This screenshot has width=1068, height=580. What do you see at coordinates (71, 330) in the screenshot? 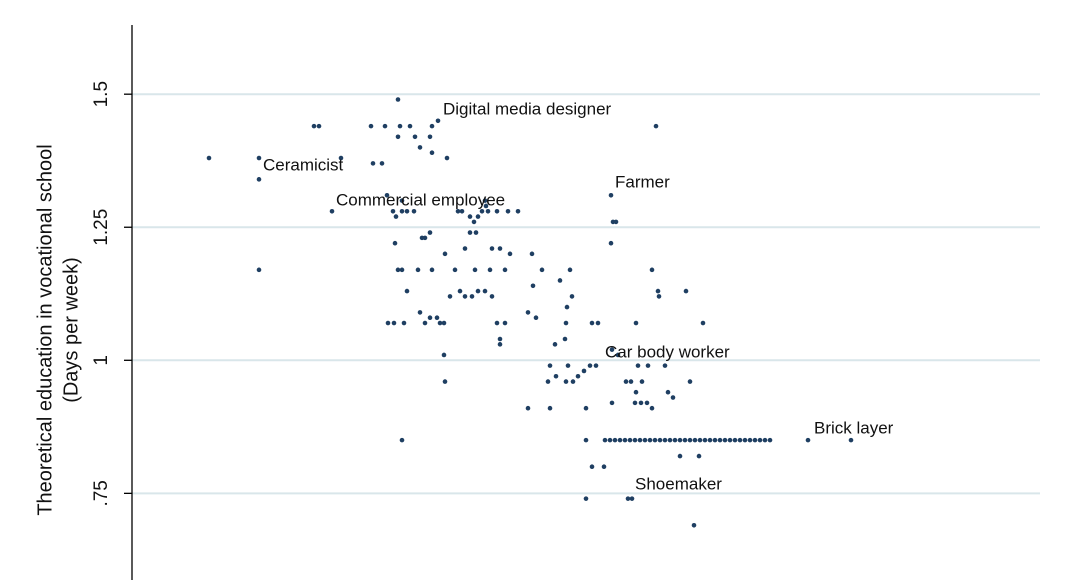
I see `y-axis-subtitle: (Days per week)` at bounding box center [71, 330].